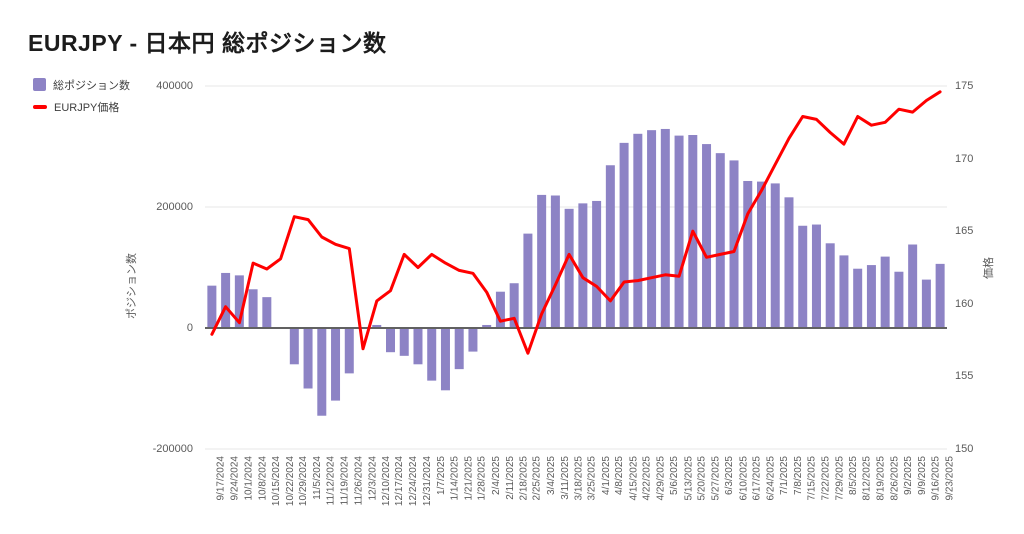 The image size is (1024, 534). I want to click on legend: 総ポジション数 EURJPY価格, so click(81, 99).